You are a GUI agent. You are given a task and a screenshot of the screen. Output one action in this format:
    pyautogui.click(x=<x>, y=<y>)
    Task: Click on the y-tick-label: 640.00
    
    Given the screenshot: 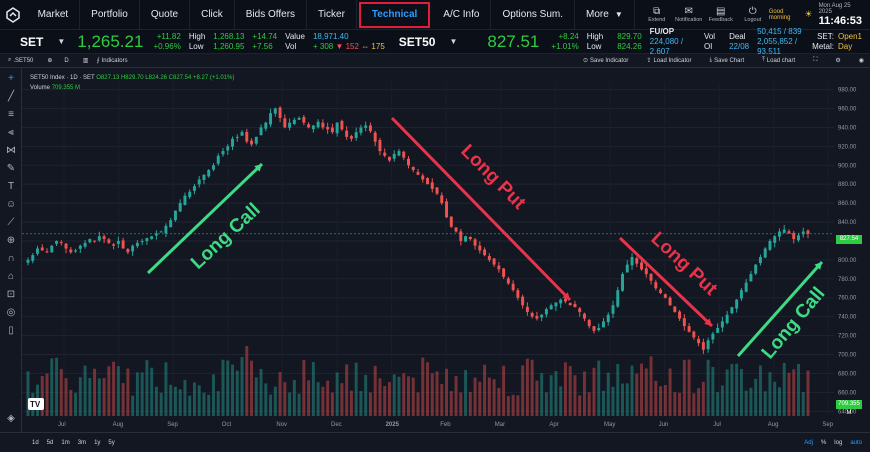 What is the action you would take?
    pyautogui.click(x=847, y=412)
    